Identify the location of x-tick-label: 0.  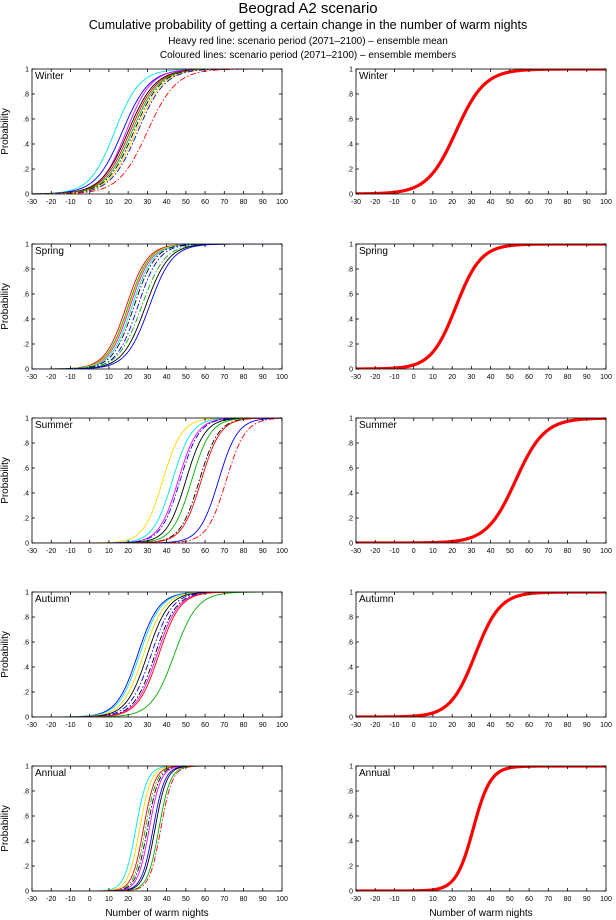
(414, 202).